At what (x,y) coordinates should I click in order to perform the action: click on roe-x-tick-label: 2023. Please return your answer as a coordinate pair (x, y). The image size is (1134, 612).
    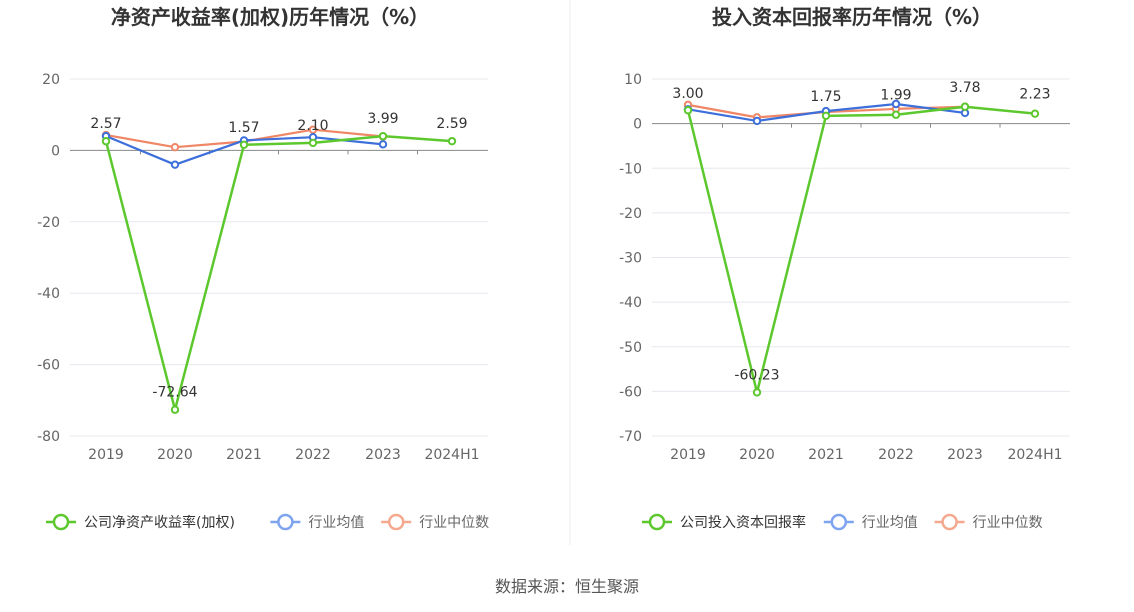
    Looking at the image, I should click on (383, 455).